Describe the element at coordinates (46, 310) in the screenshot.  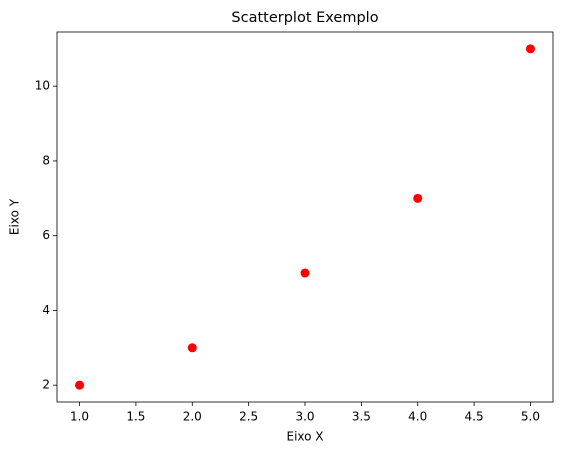
I see `y-tick-label: 4` at that location.